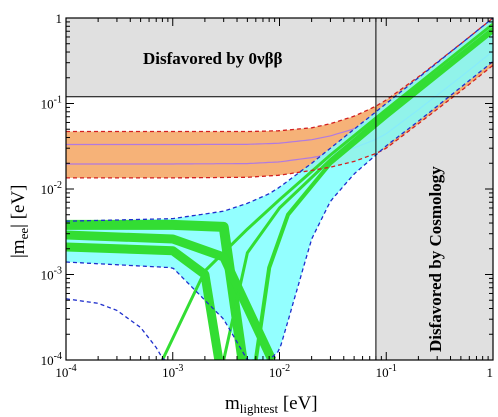  I want to click on y-tick-label: 10⁻², so click(51, 188).